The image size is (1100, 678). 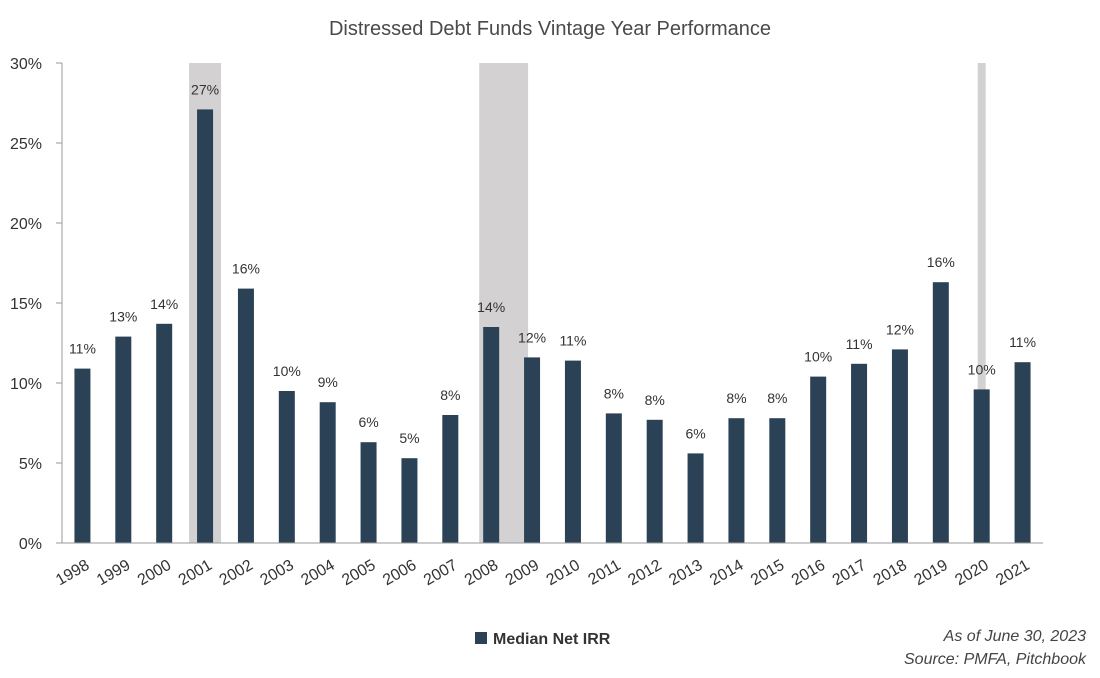 What do you see at coordinates (276, 573) in the screenshot?
I see `x-tick-label: 2003` at bounding box center [276, 573].